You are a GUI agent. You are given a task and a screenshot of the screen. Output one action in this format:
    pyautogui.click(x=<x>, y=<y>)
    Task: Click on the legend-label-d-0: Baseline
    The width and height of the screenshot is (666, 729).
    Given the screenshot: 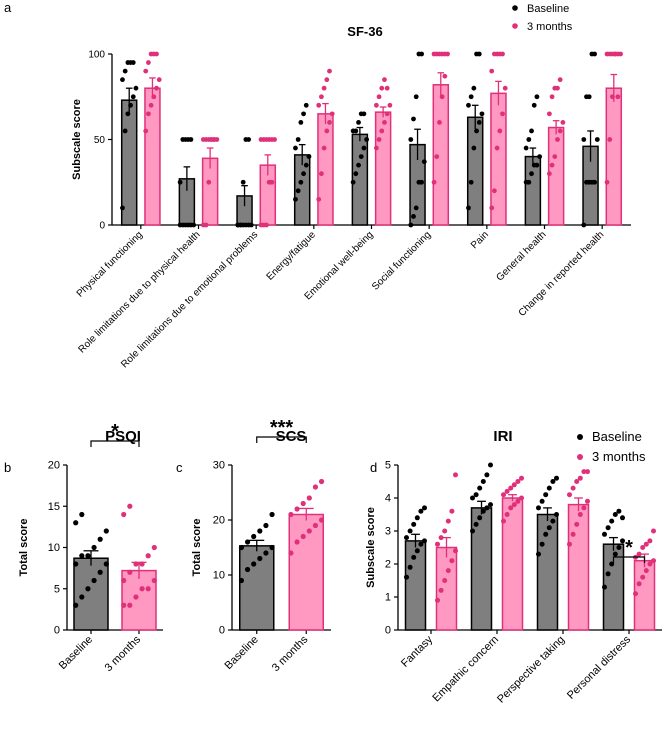 What is the action you would take?
    pyautogui.click(x=617, y=436)
    